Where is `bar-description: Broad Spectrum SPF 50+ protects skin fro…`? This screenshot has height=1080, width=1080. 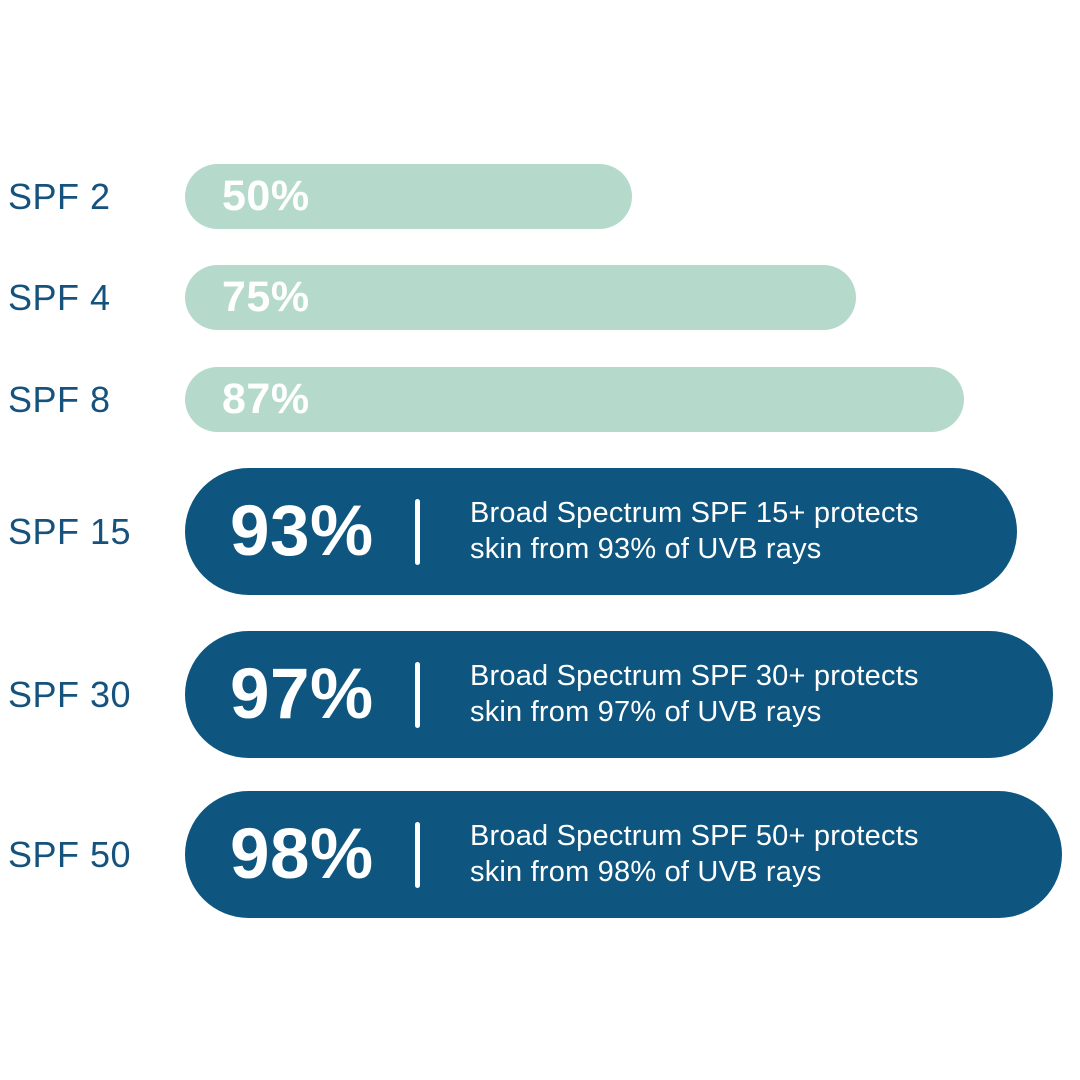 bar-description: Broad Spectrum SPF 50+ protects skin fro… is located at coordinates (694, 853).